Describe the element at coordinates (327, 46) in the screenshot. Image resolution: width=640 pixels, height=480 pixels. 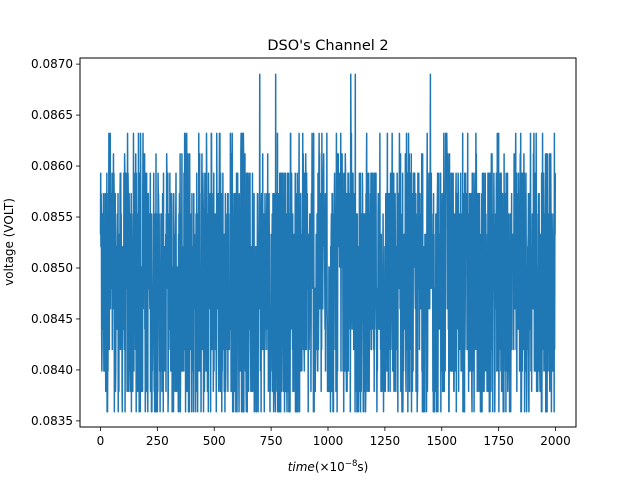
I see `chart-title: DSO's Channel 2` at that location.